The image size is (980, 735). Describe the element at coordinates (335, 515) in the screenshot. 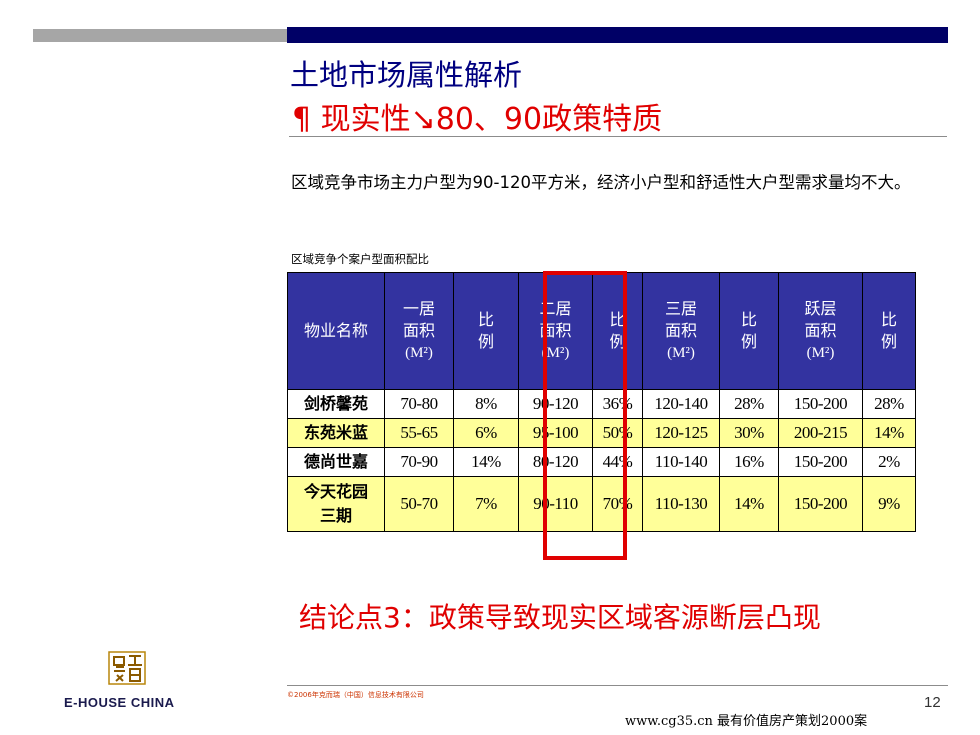

I see `property-name-line: 三期` at that location.